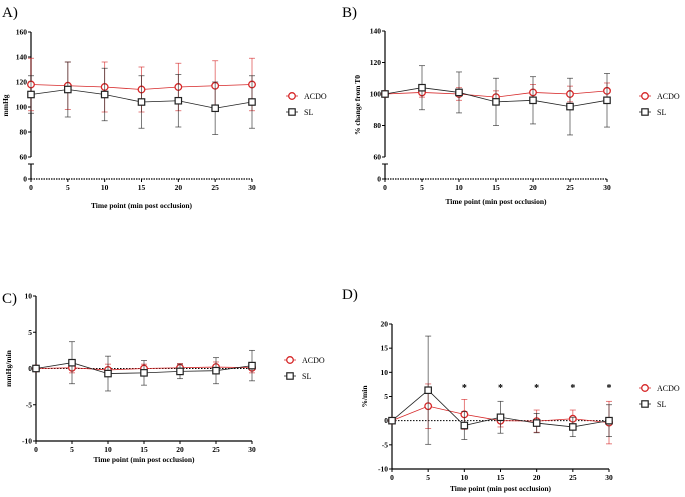 The width and height of the screenshot is (685, 497). Describe the element at coordinates (5, 105) in the screenshot. I see `y-axis-label: mmHg` at that location.